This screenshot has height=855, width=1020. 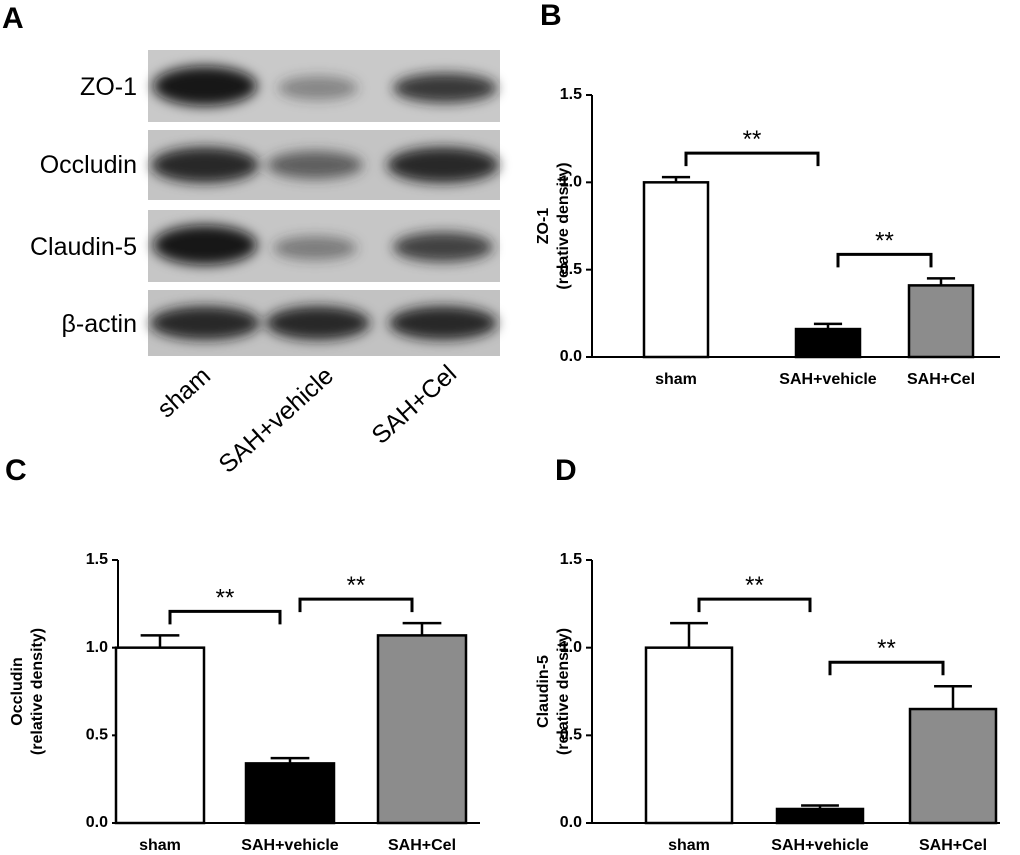 What do you see at coordinates (17, 691) in the screenshot?
I see `y-axis-label: Occludin` at bounding box center [17, 691].